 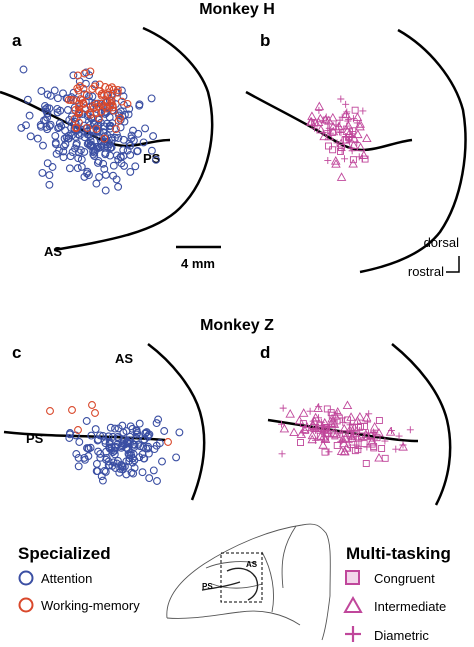 What do you see at coordinates (401, 635) in the screenshot?
I see `legend-diametric-label: Diametric` at bounding box center [401, 635].